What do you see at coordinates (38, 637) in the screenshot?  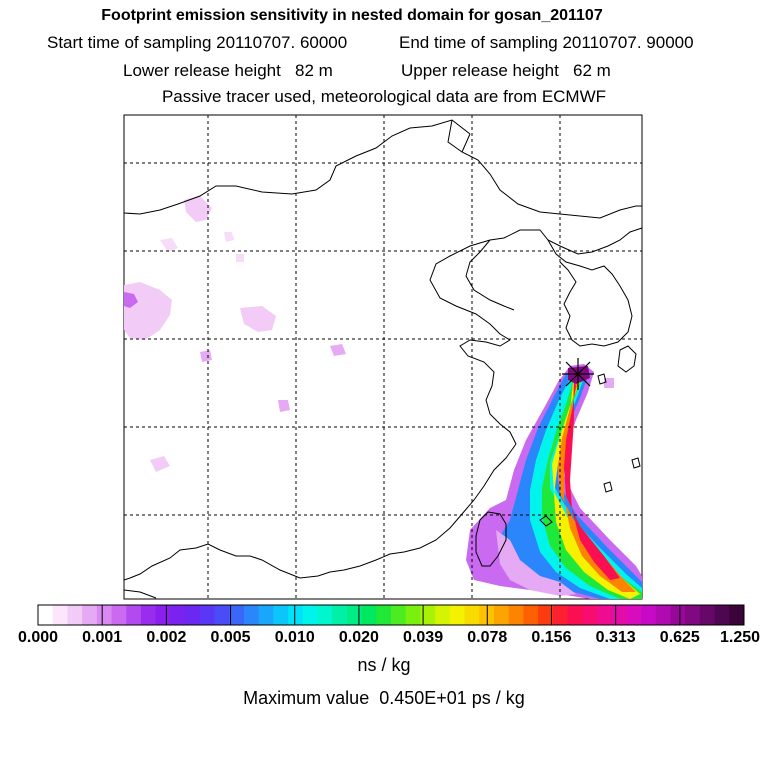 I see `colorbar-tick-label: 0.000` at bounding box center [38, 637].